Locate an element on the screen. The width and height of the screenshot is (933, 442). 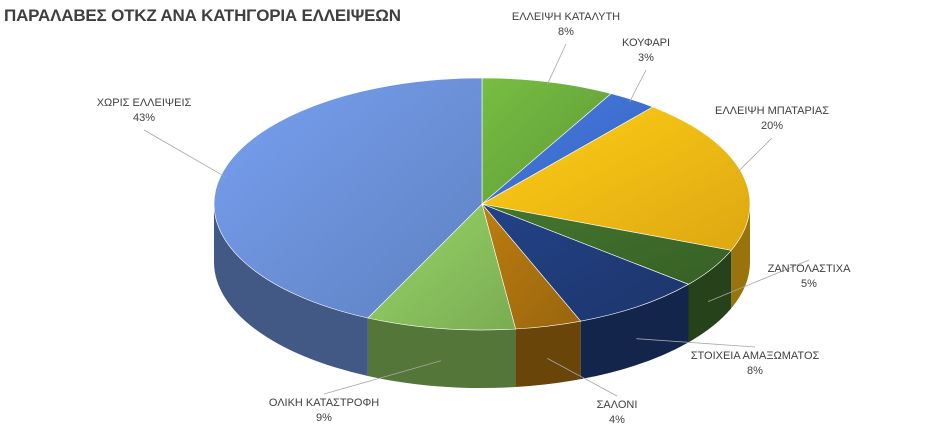
data-label-3: ΖΑΝΤΟΛΑΣΤΙΧΑ 5% is located at coordinates (809, 277).